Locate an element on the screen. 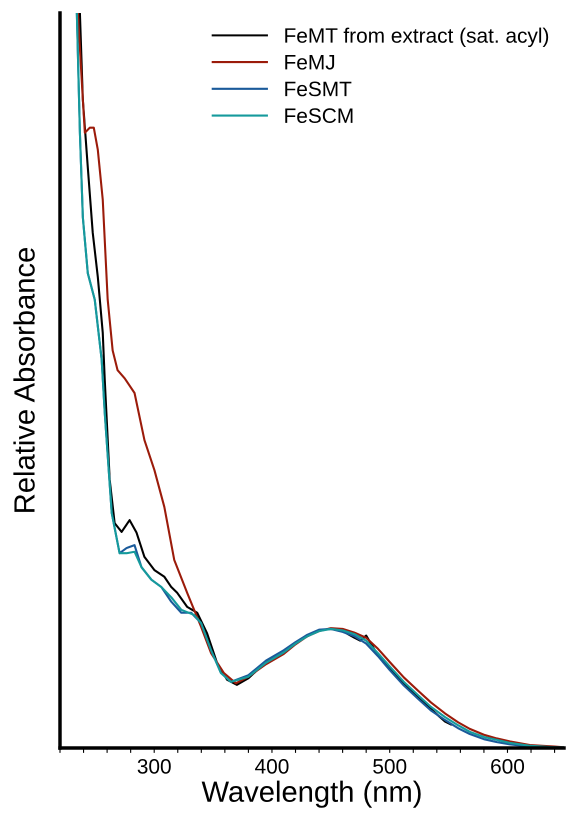  legend-label: FeSCM is located at coordinates (318, 116).